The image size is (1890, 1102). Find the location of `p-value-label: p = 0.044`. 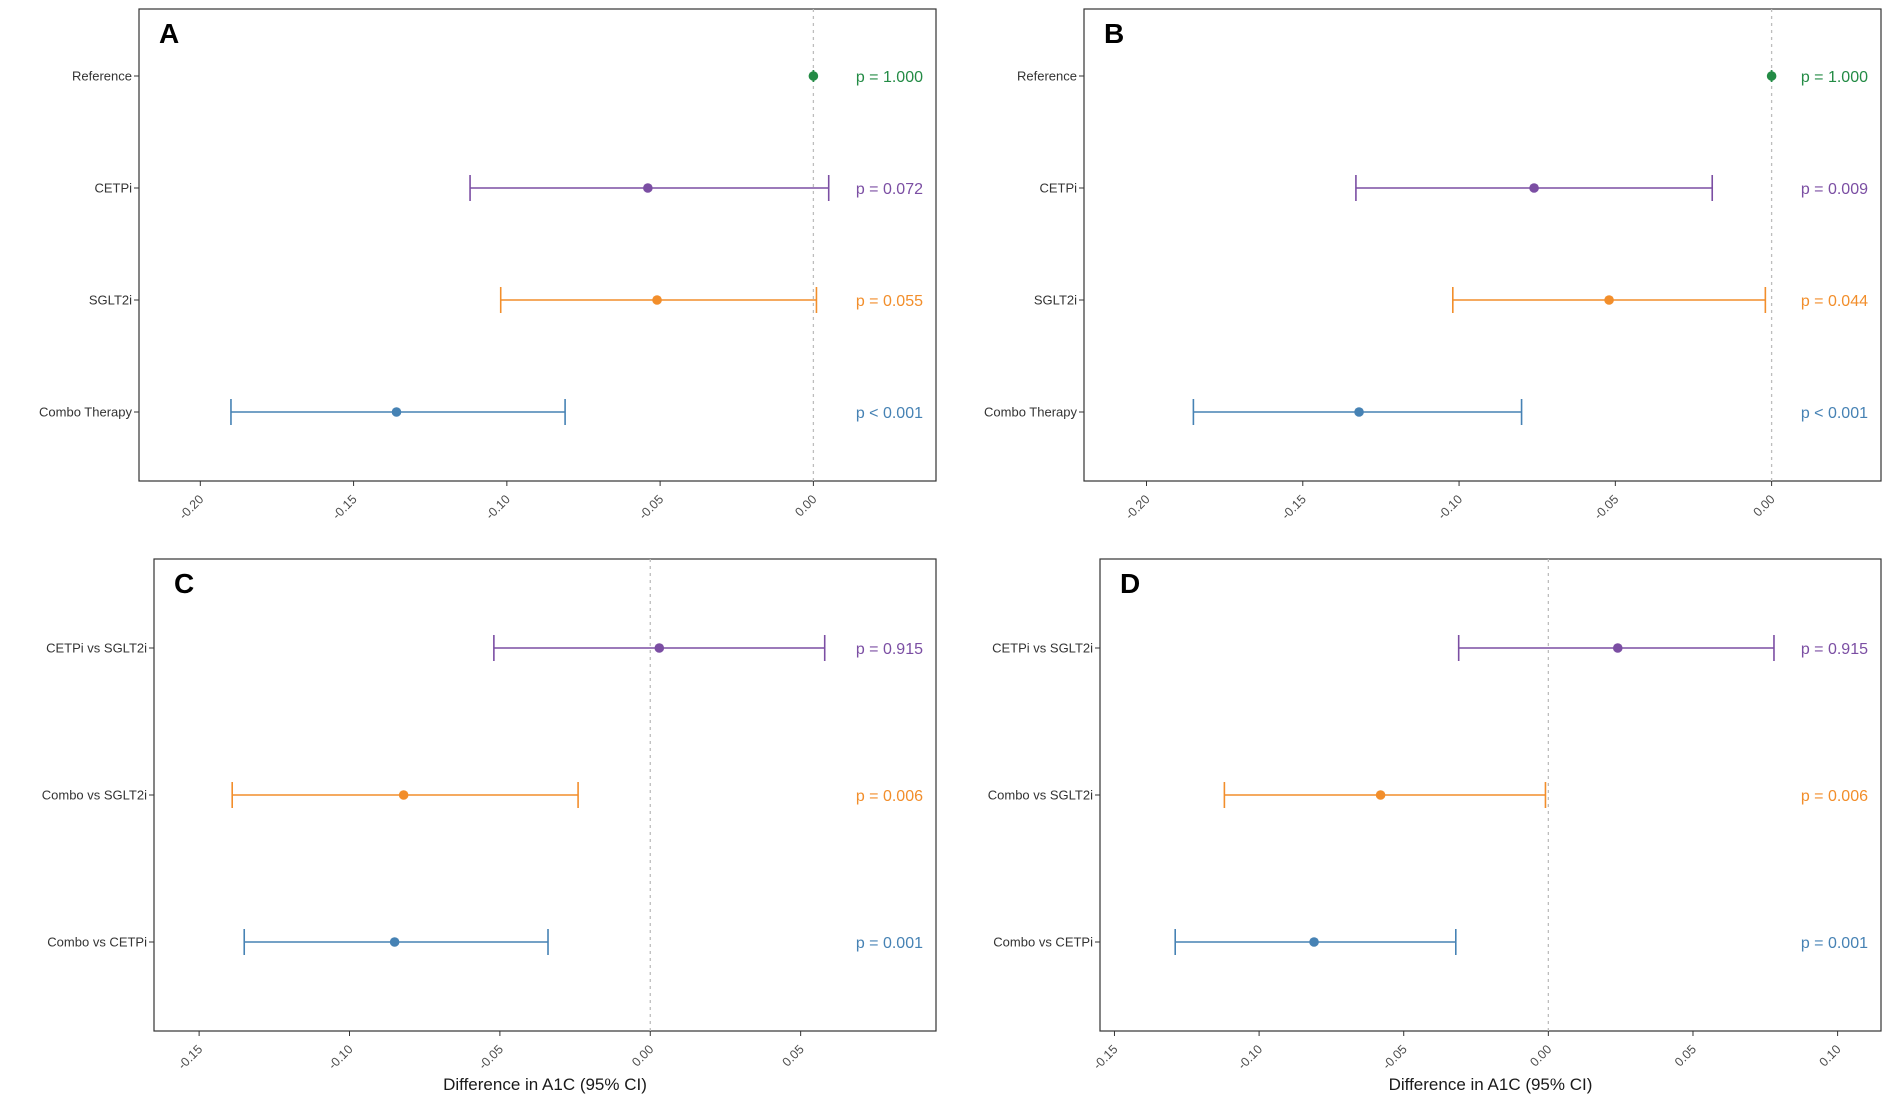

p-value-label: p = 0.044 is located at coordinates (1834, 301).